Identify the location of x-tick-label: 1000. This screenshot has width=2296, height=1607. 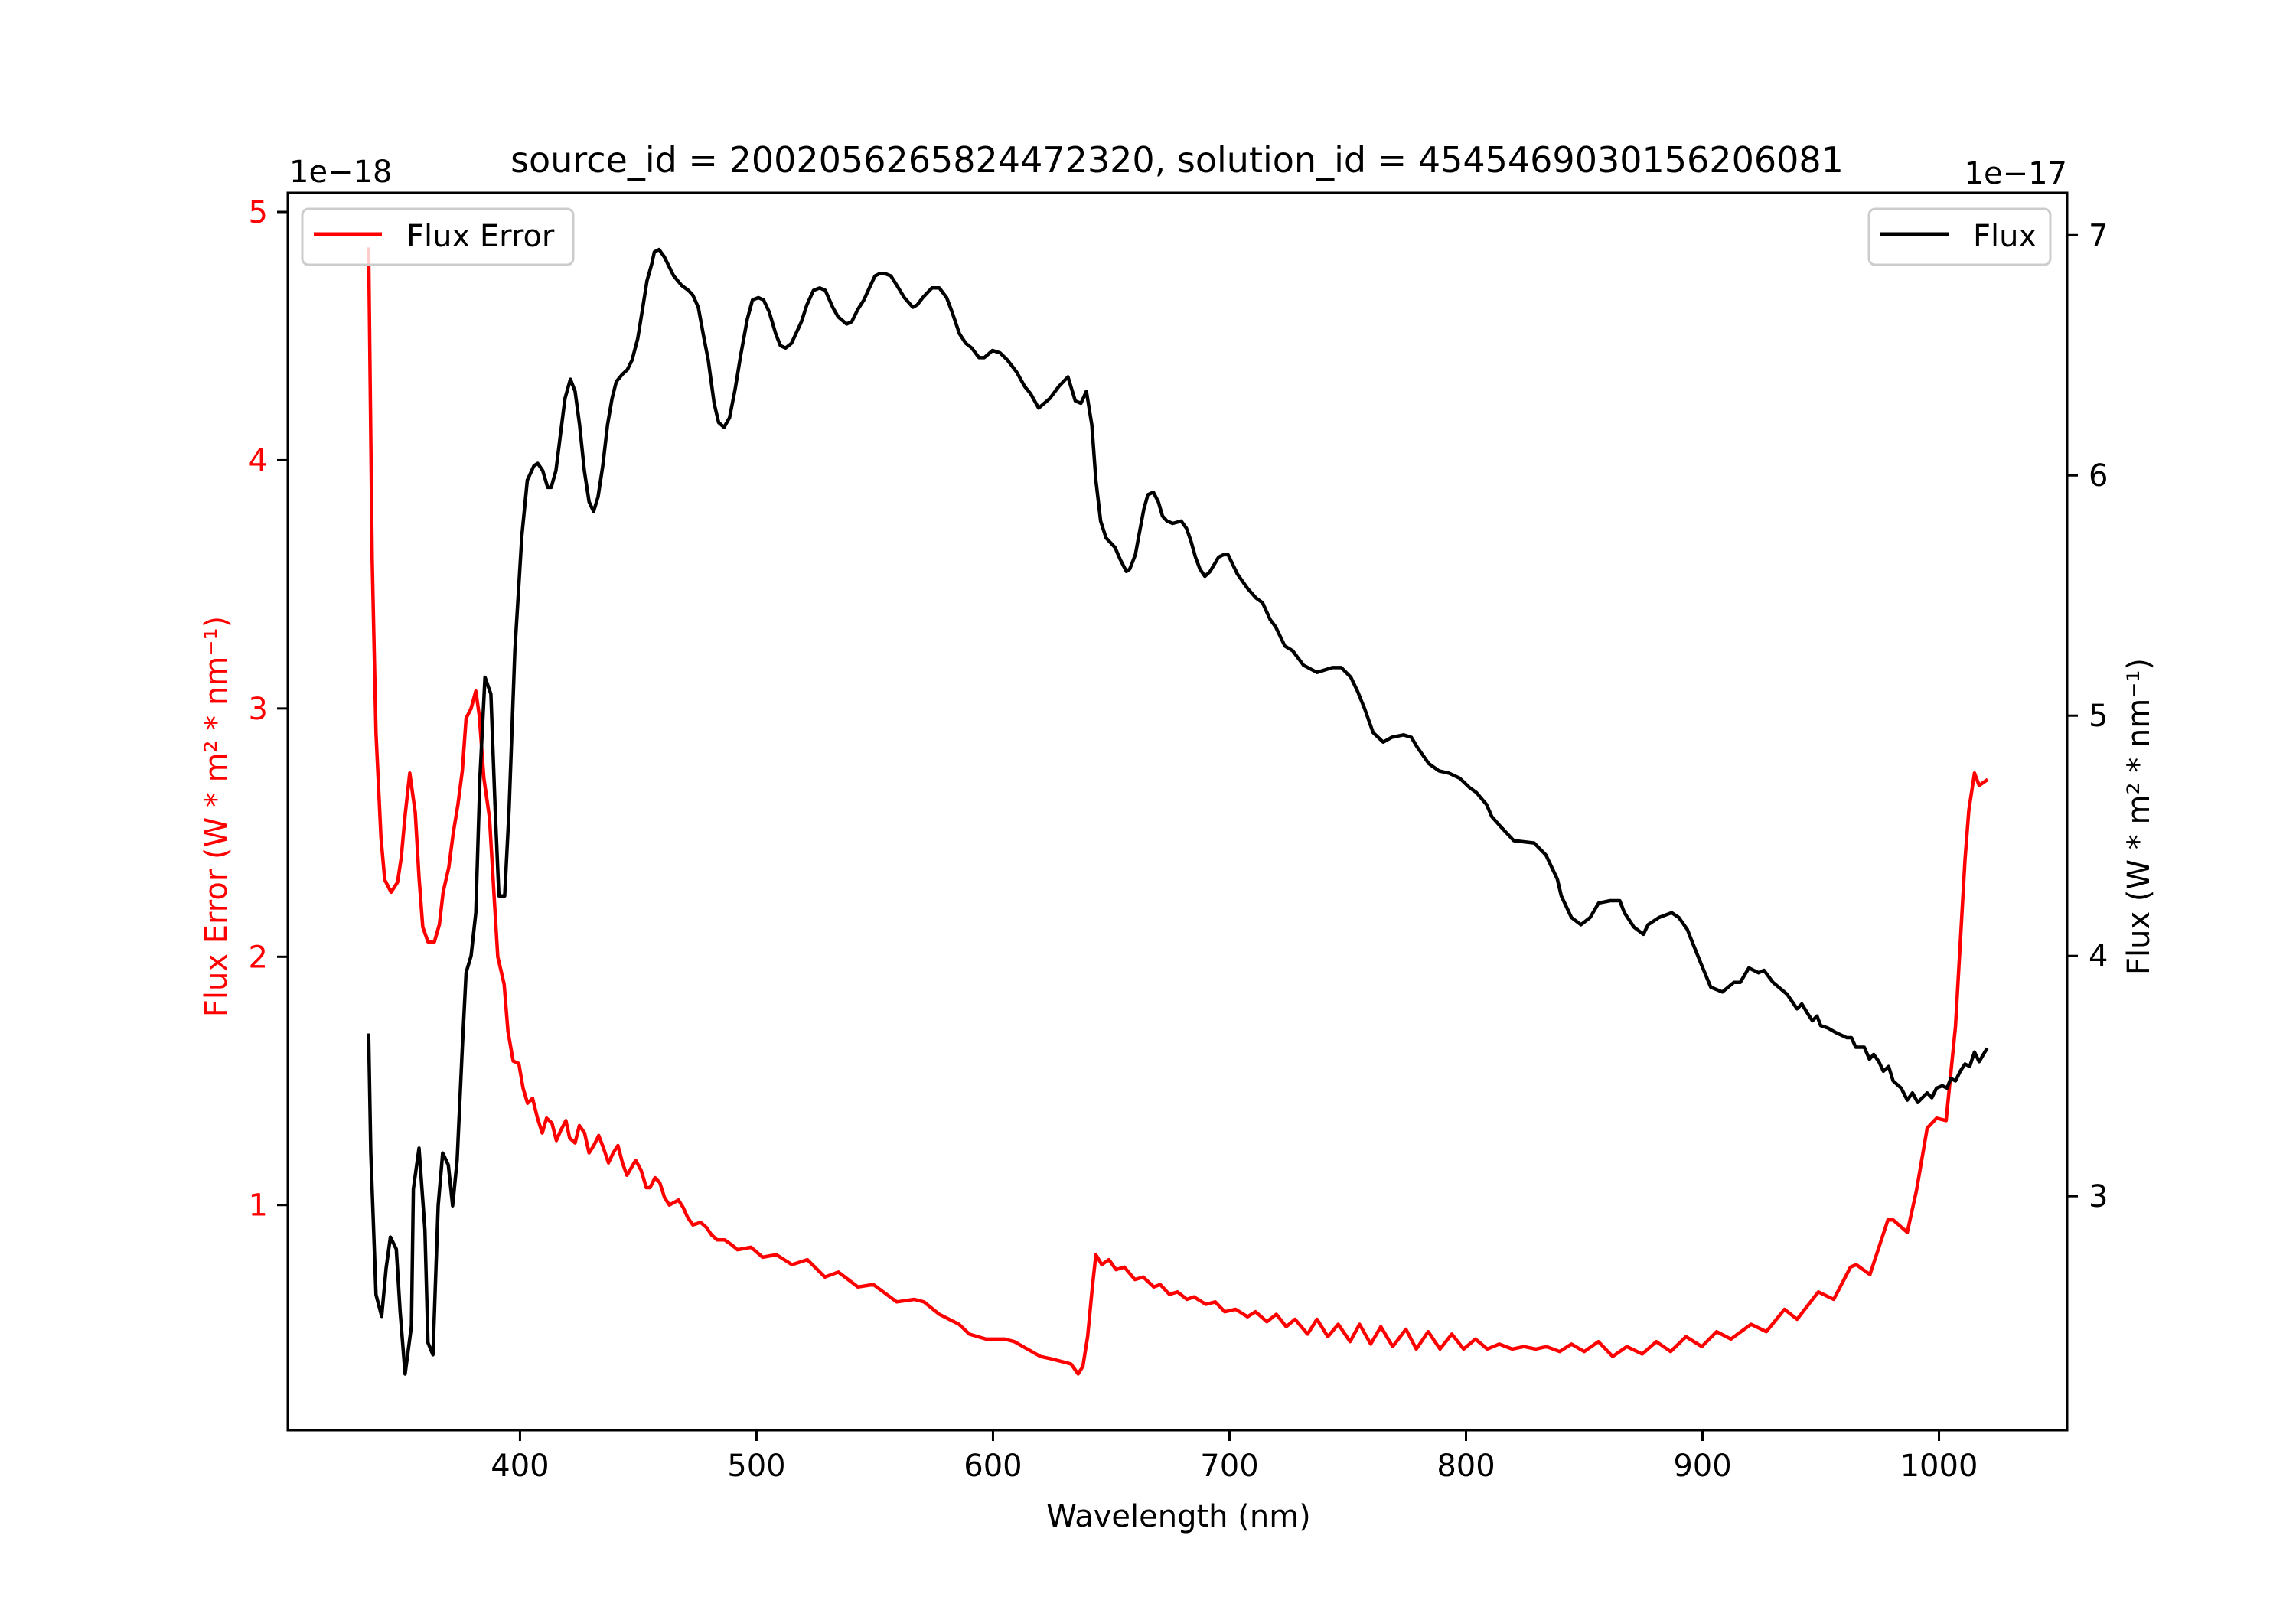
(1939, 1466).